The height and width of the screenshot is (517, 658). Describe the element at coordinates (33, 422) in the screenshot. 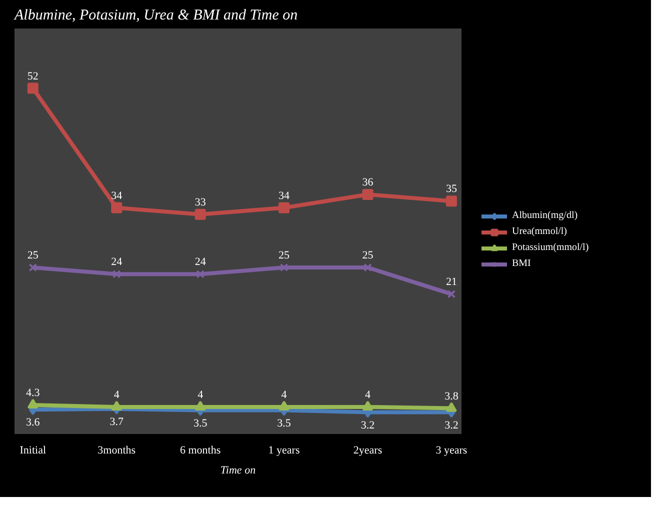

I see `data-label: 3.6` at that location.